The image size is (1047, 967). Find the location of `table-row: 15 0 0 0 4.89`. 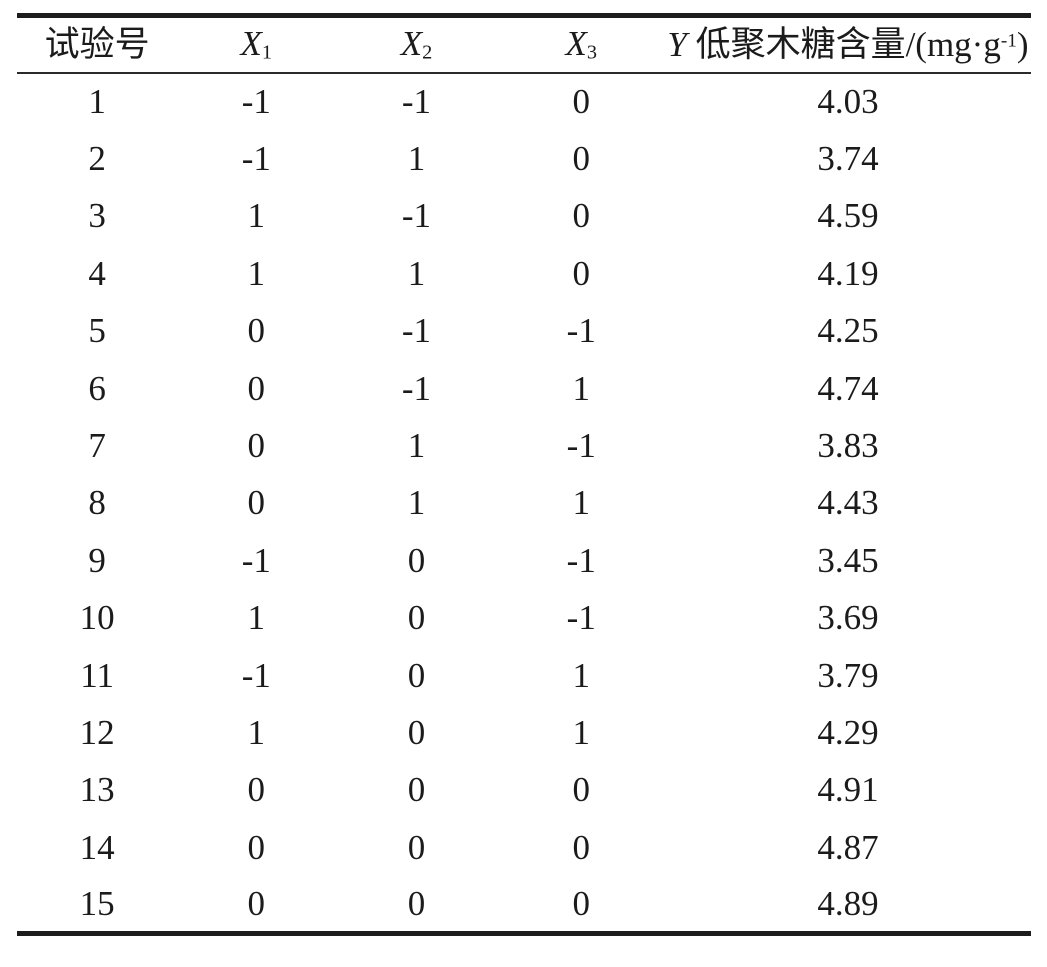

table-row: 15 0 0 0 4.89 is located at coordinates (524, 904).